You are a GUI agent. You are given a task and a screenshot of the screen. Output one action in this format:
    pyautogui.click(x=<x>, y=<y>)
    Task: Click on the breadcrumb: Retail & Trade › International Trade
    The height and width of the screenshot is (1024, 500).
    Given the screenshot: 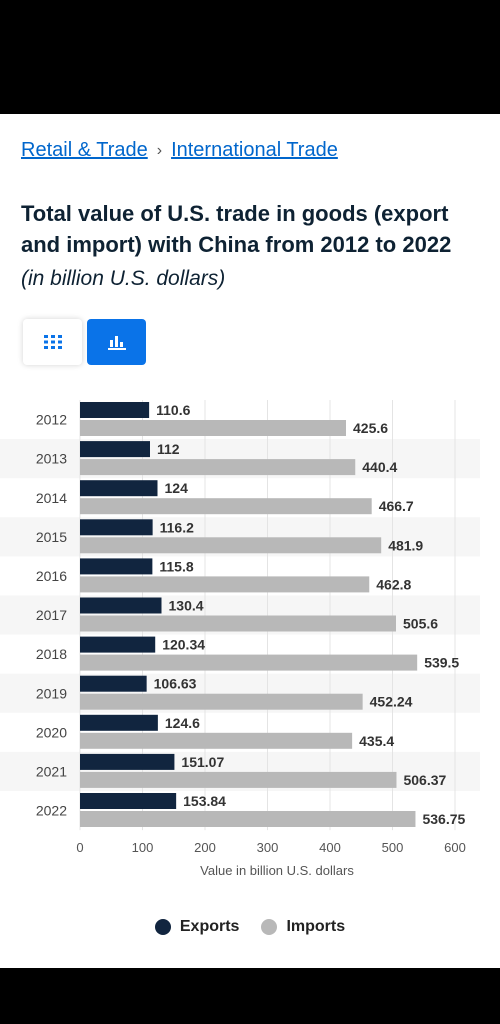 What is the action you would take?
    pyautogui.click(x=179, y=150)
    